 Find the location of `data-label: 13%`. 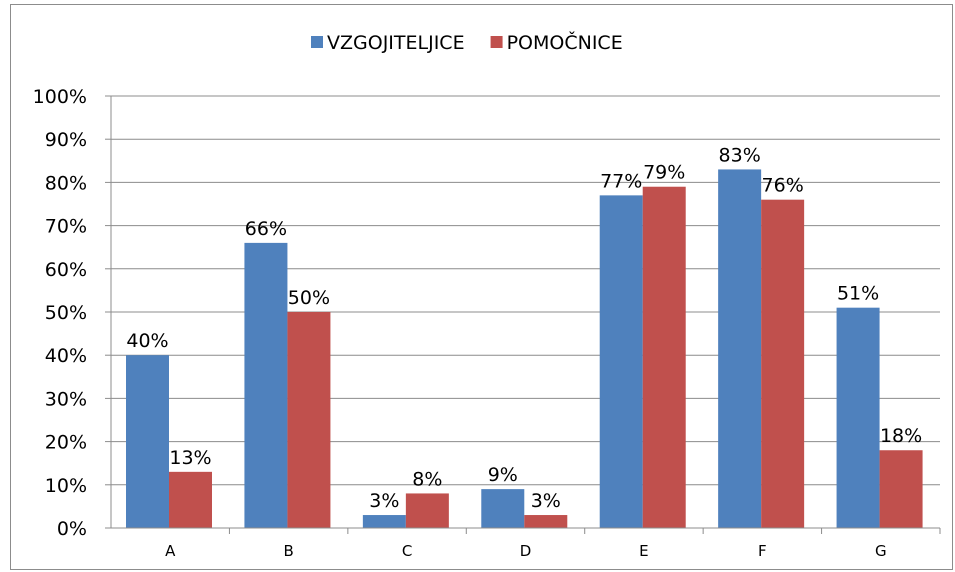

data-label: 13% is located at coordinates (190, 458).